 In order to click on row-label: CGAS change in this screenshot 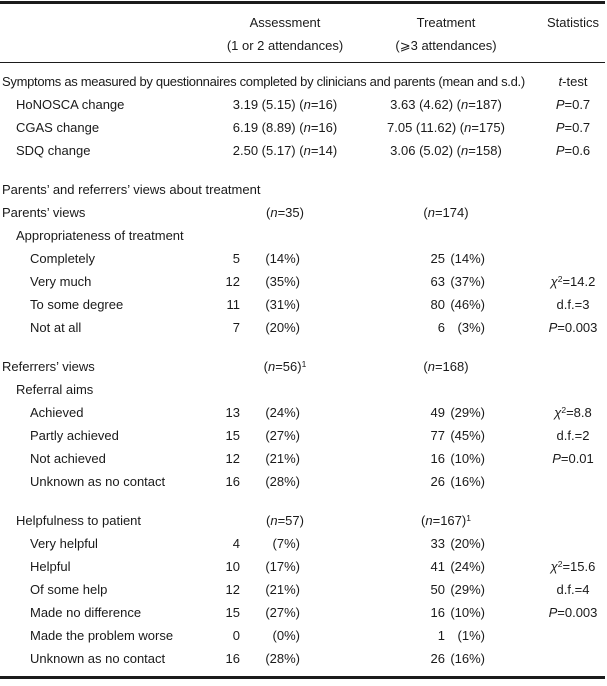, I will do `click(58, 127)`.